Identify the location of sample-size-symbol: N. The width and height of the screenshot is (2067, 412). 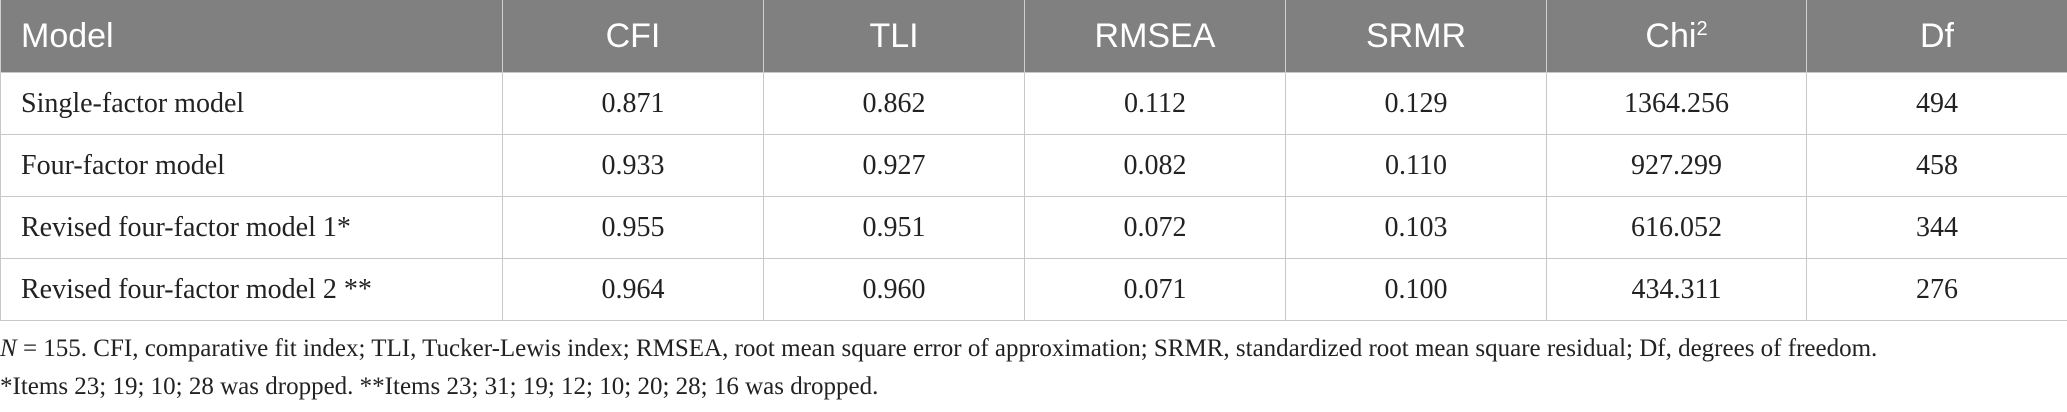
(8, 348).